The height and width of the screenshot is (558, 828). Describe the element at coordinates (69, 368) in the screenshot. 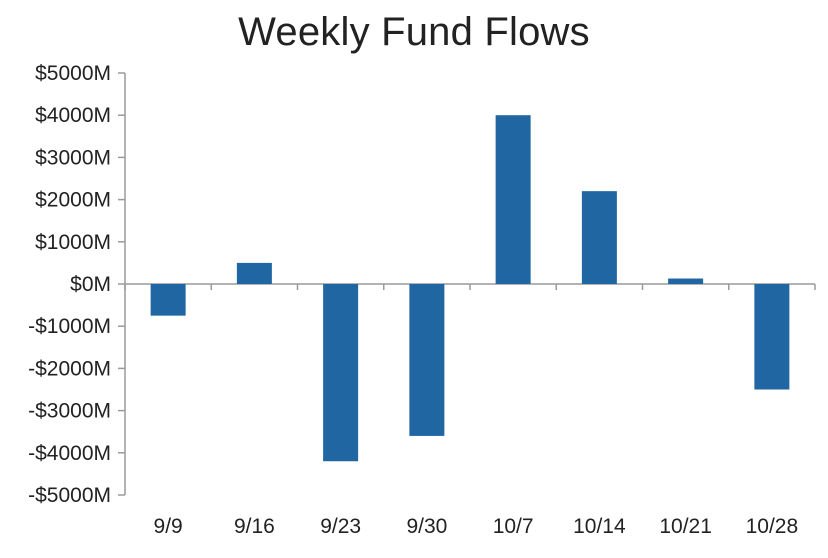

I see `y-tick-label: -$2000M` at that location.